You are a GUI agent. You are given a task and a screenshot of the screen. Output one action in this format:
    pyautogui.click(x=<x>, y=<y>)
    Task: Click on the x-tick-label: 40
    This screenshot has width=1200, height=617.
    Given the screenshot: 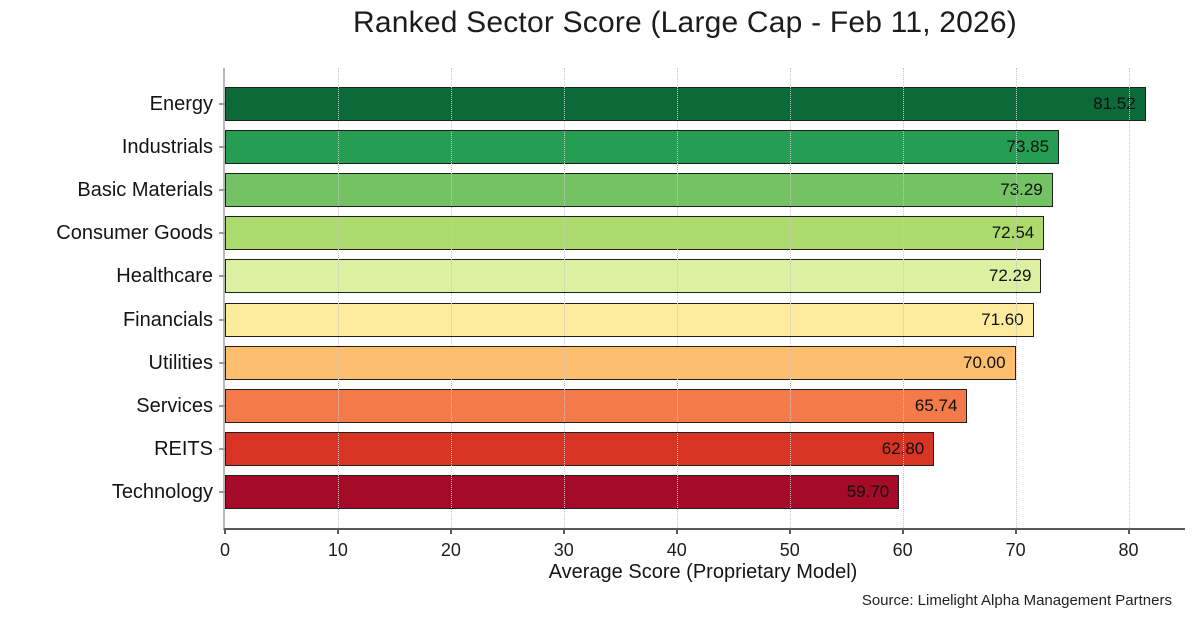 What is the action you would take?
    pyautogui.click(x=676, y=550)
    